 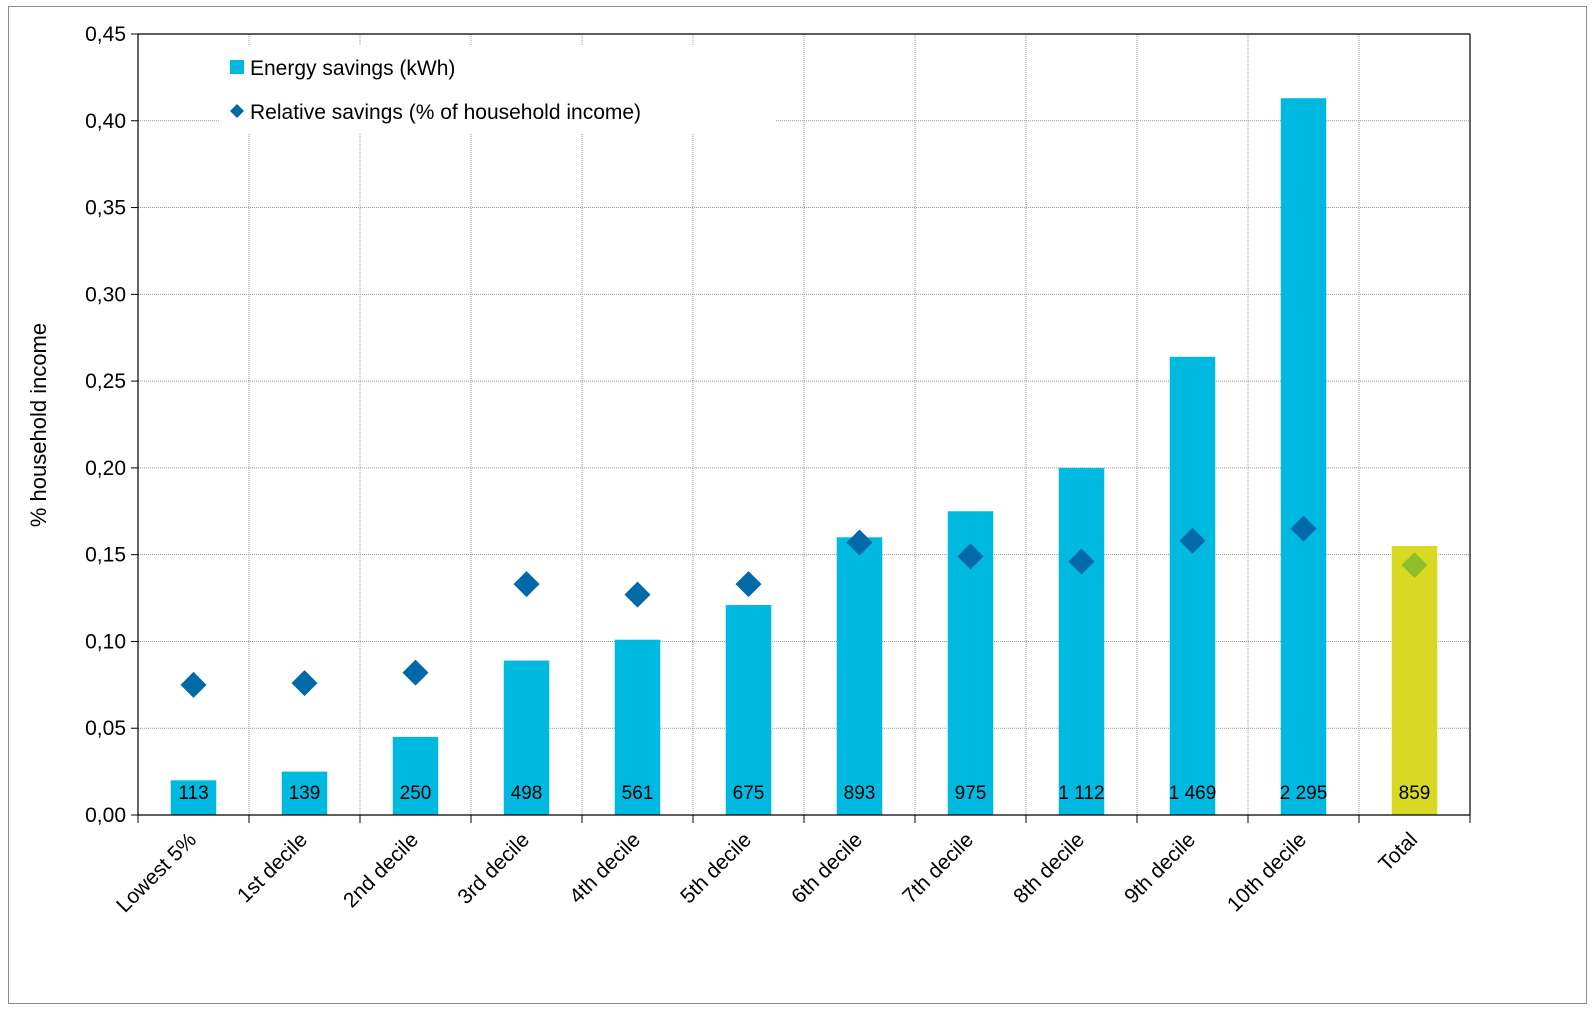 What do you see at coordinates (749, 793) in the screenshot?
I see `data-label-5th-decile: 675` at bounding box center [749, 793].